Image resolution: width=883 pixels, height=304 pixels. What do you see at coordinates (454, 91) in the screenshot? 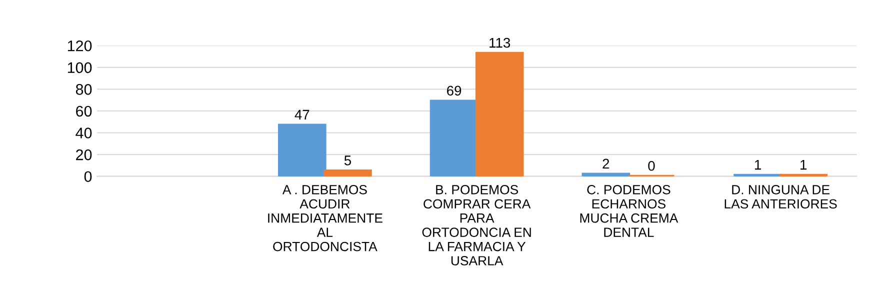
I see `data-label: 69` at bounding box center [454, 91].